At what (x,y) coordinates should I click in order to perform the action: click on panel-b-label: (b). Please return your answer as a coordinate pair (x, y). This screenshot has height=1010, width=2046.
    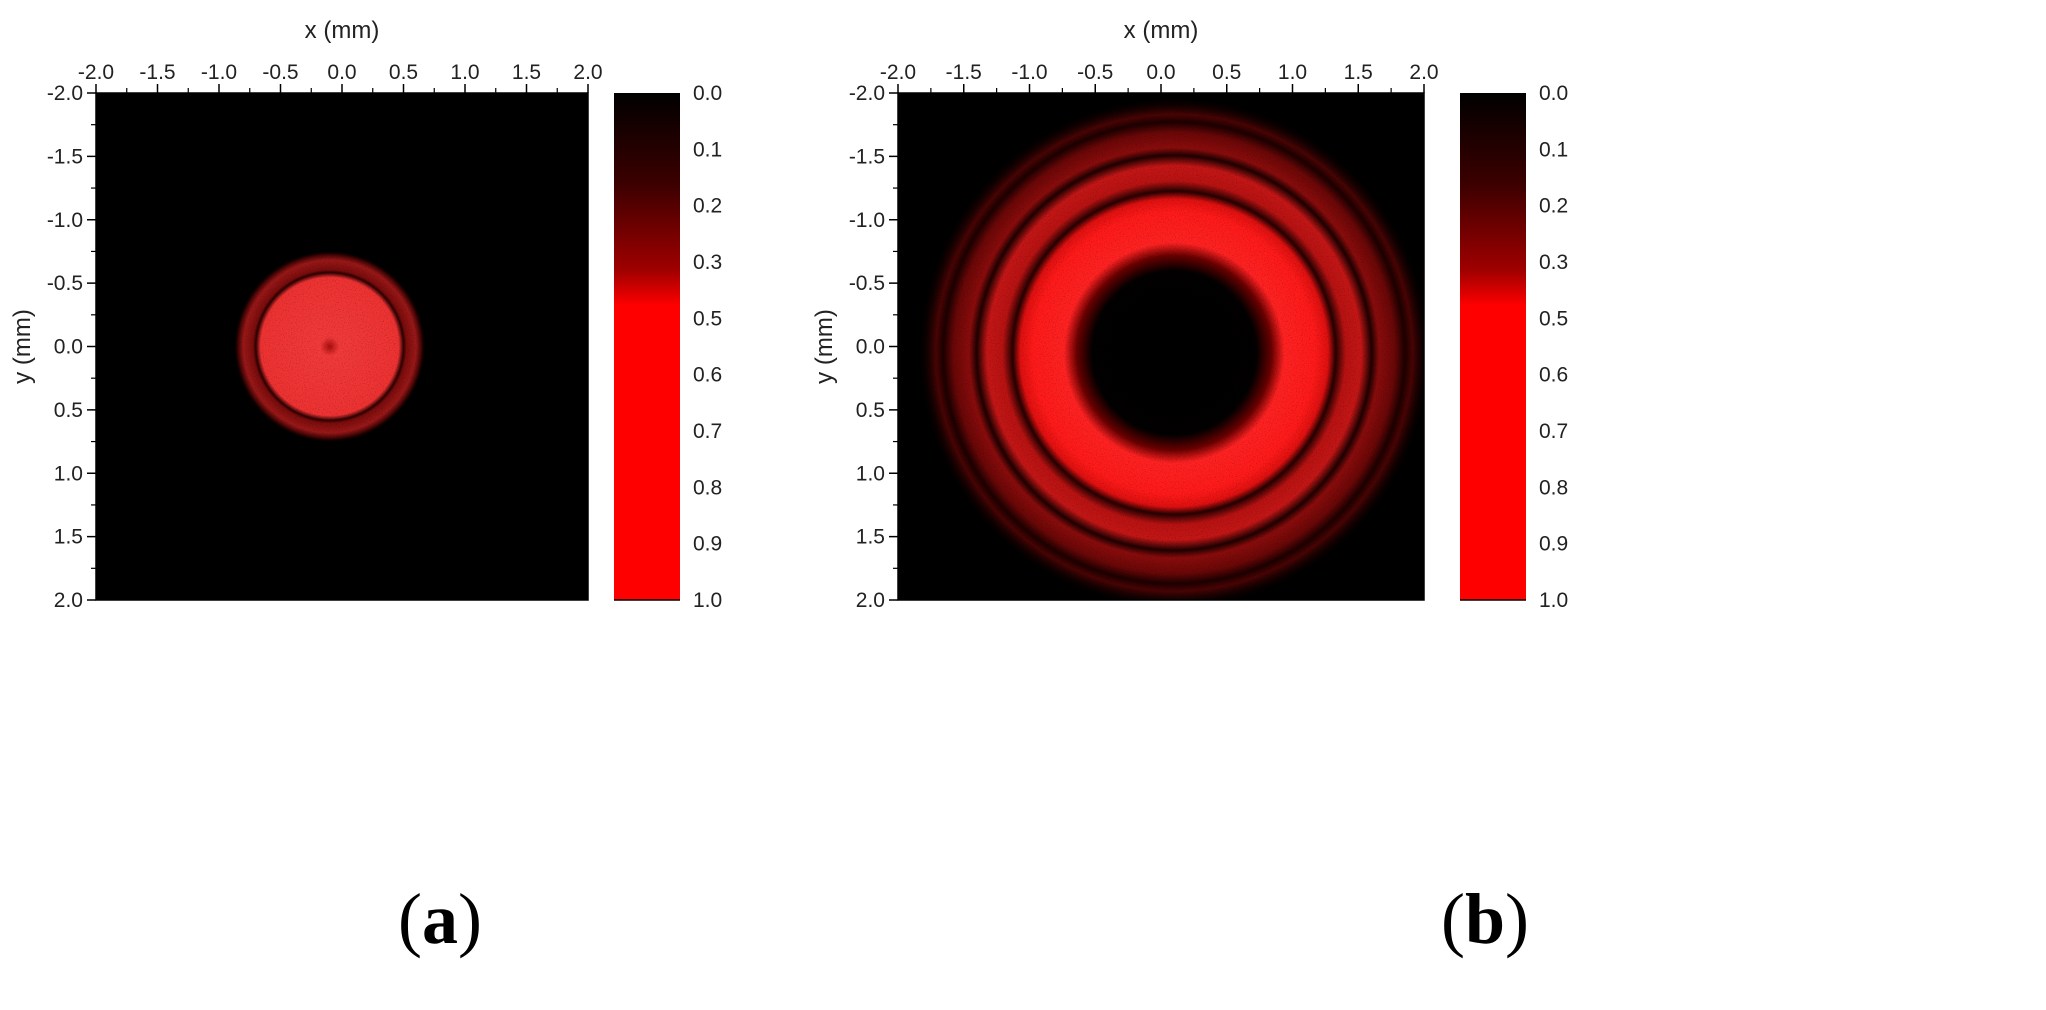
    Looking at the image, I should click on (1484, 919).